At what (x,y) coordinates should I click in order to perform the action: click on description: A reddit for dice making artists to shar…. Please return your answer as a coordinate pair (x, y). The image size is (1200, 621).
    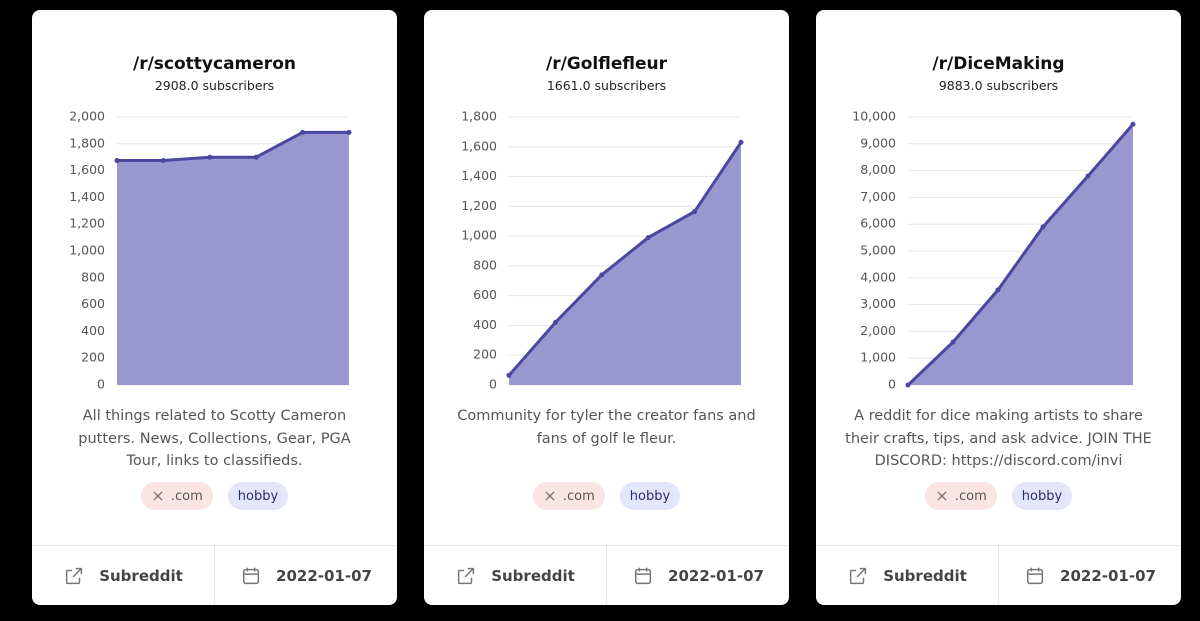
    Looking at the image, I should click on (998, 438).